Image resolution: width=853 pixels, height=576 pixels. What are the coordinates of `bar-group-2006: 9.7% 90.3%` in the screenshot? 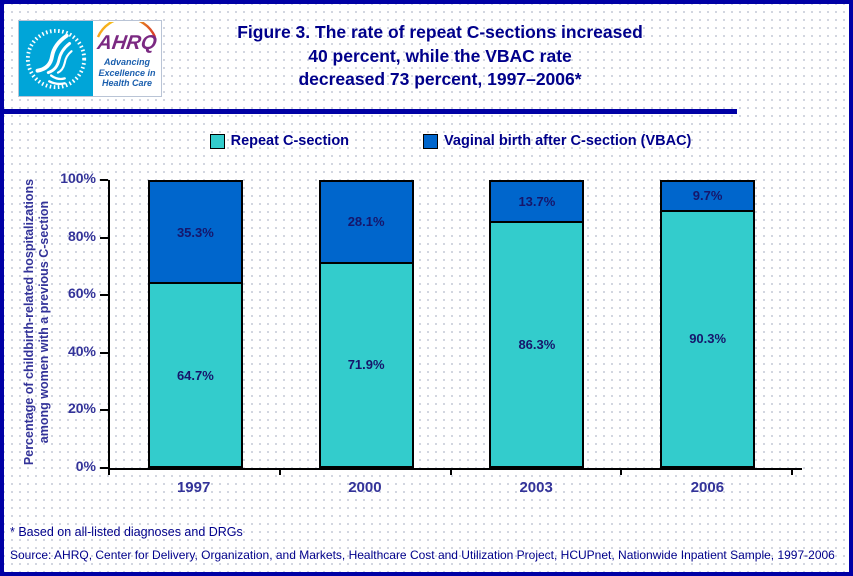 It's located at (707, 324).